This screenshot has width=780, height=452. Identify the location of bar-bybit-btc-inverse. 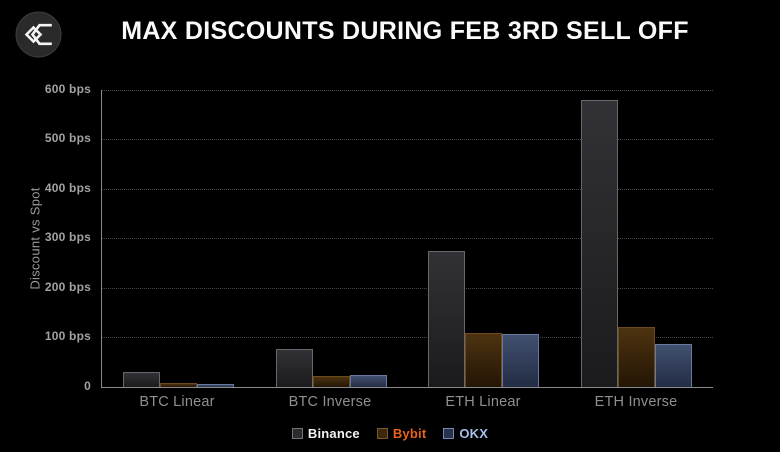
(331, 381).